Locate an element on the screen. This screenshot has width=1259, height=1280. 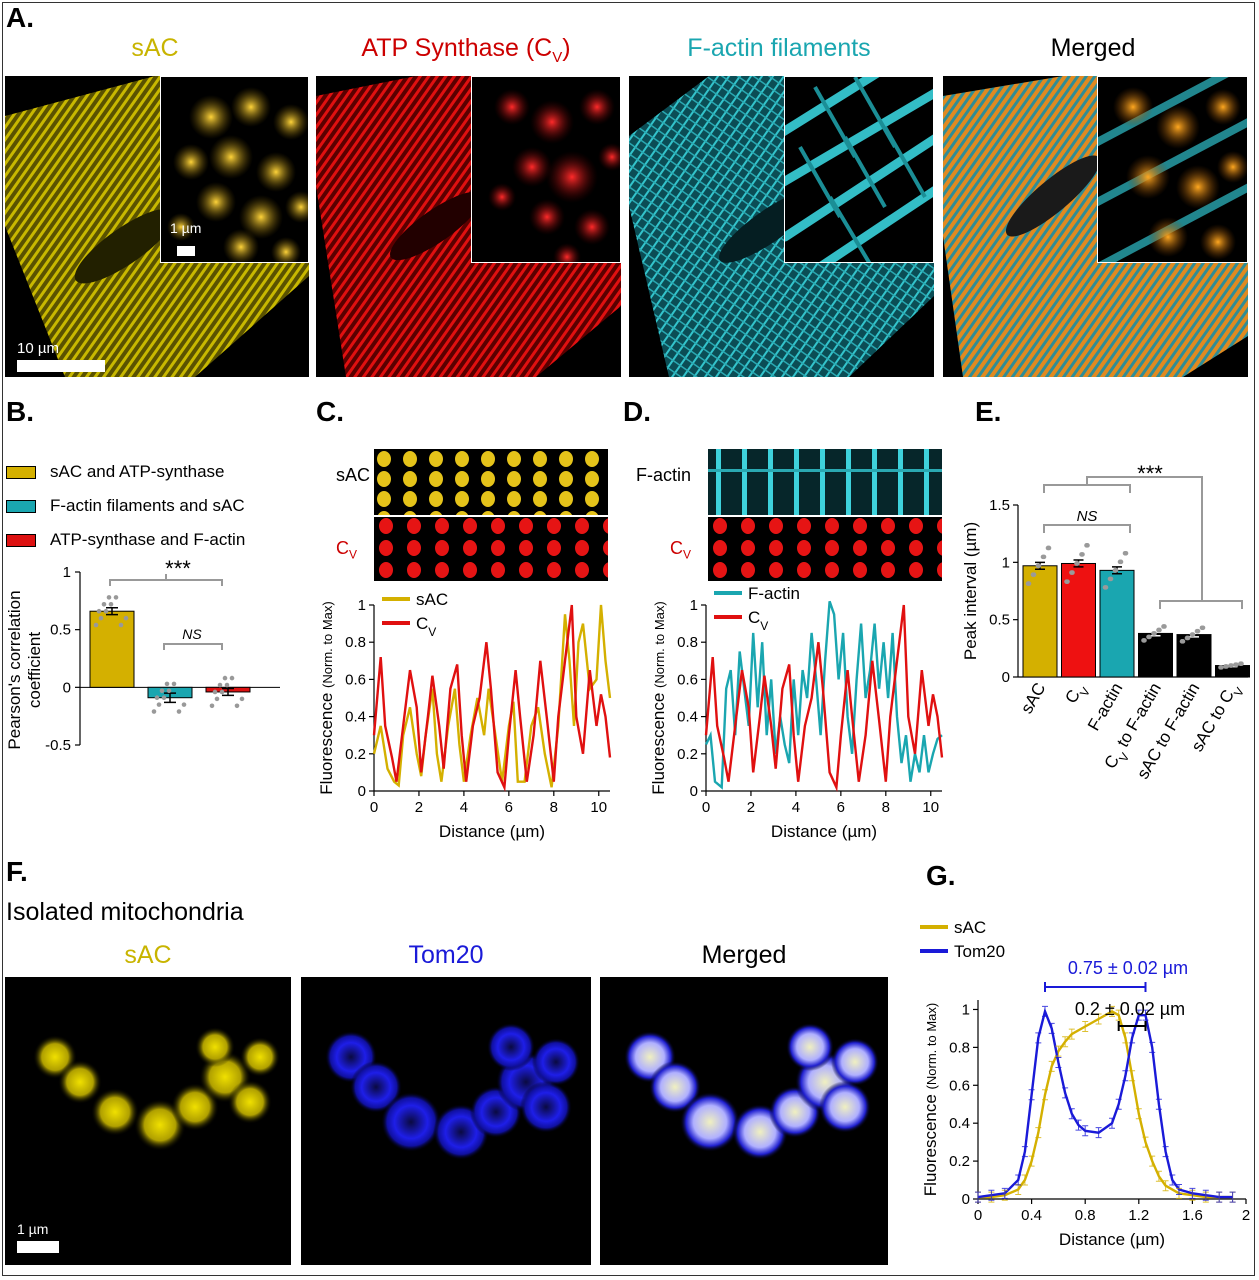
f-scale-bar is located at coordinates (38, 1247).